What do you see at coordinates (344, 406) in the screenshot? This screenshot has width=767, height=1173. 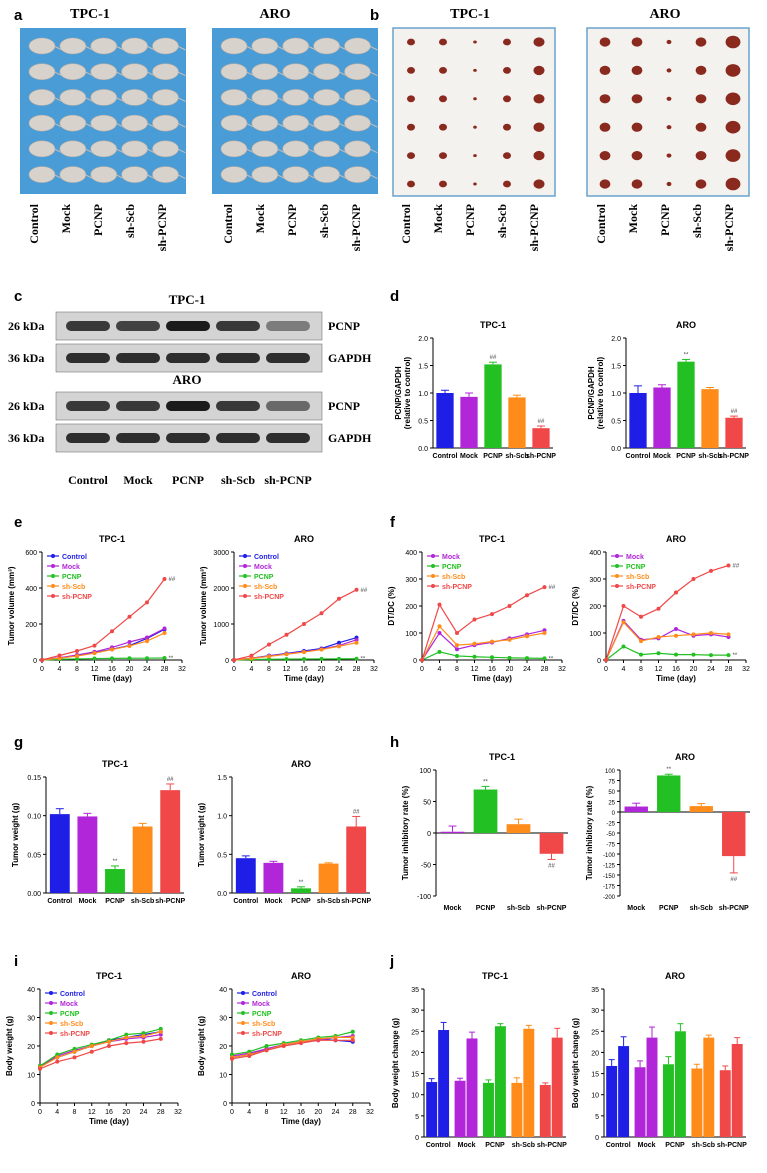 I see `blot-protein-label: PCNP` at bounding box center [344, 406].